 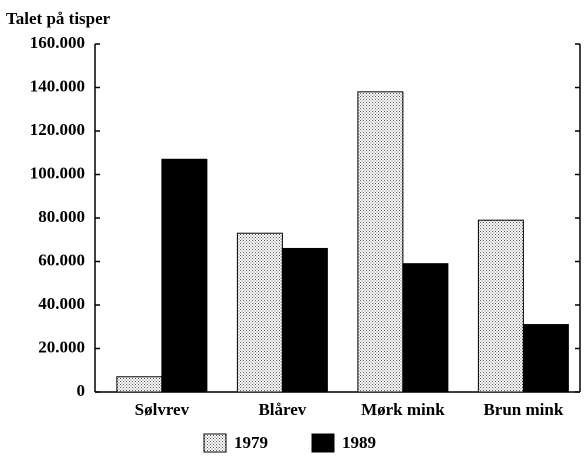 I want to click on x-tick-label: Blårev, so click(x=282, y=409).